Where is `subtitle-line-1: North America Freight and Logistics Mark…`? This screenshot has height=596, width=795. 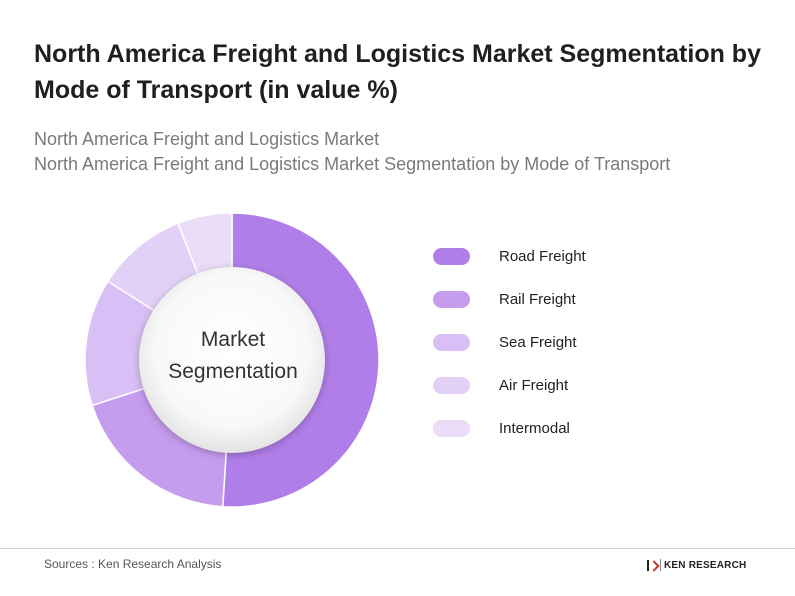
subtitle-line-1: North America Freight and Logistics Mark… is located at coordinates (207, 139).